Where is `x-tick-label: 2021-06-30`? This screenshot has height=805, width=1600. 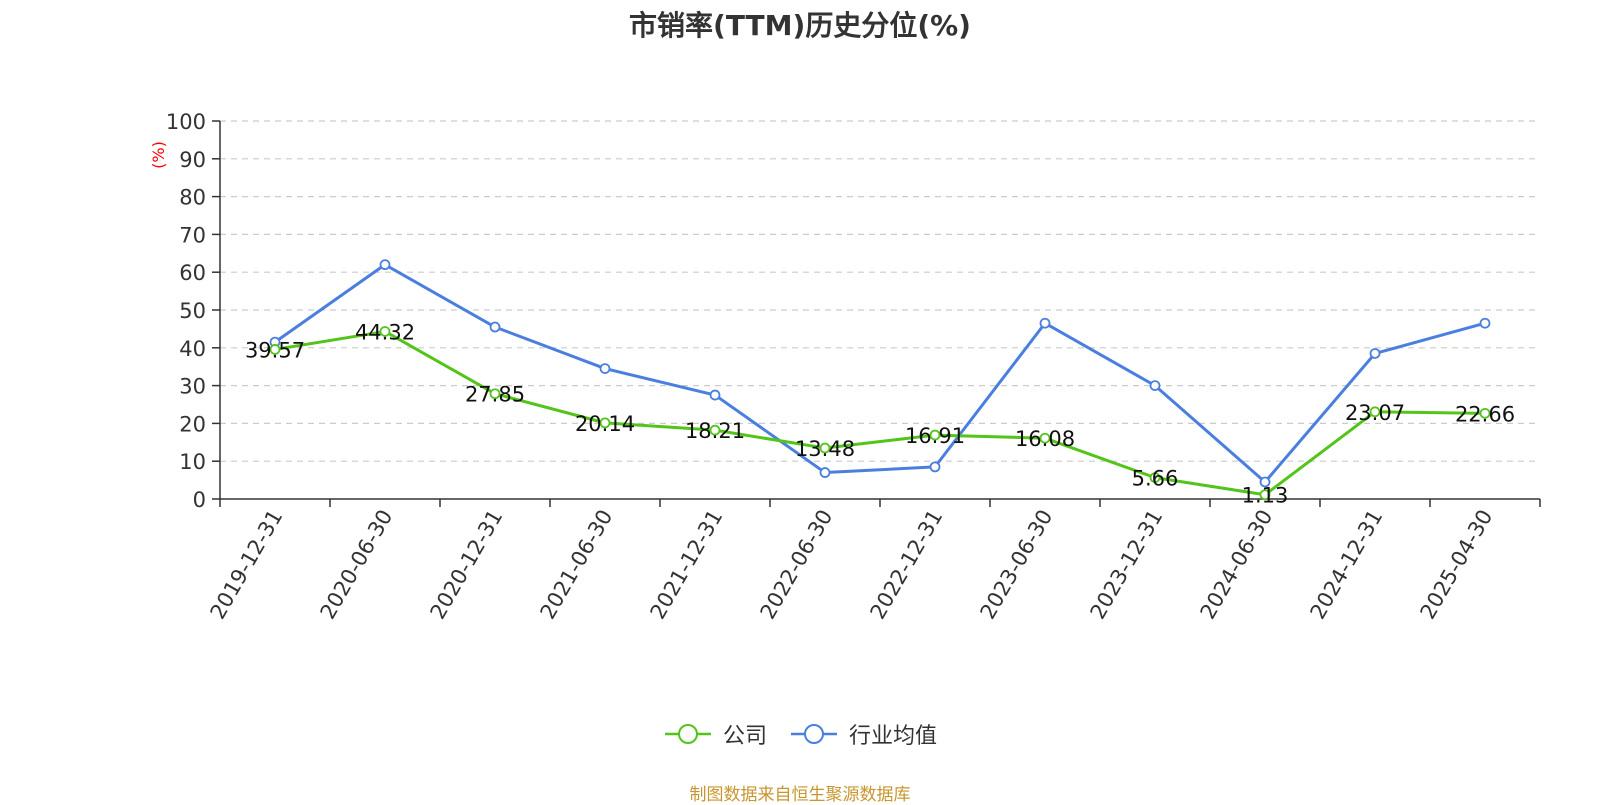 x-tick-label: 2021-06-30 is located at coordinates (577, 565).